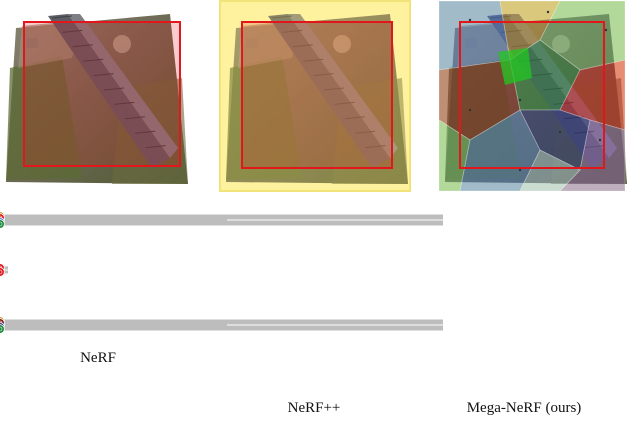 This screenshot has height=424, width=628. Describe the element at coordinates (98, 358) in the screenshot. I see `caption-nerf: NeRF` at that location.